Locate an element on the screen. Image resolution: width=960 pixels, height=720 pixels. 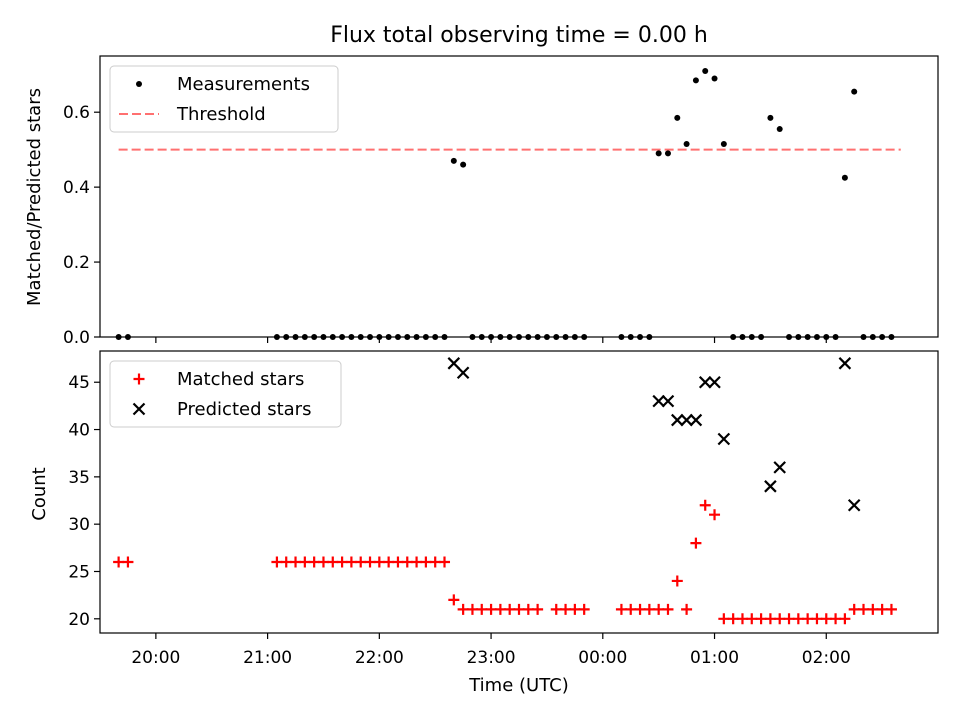
y-tick-label: 40 is located at coordinates (79, 431).